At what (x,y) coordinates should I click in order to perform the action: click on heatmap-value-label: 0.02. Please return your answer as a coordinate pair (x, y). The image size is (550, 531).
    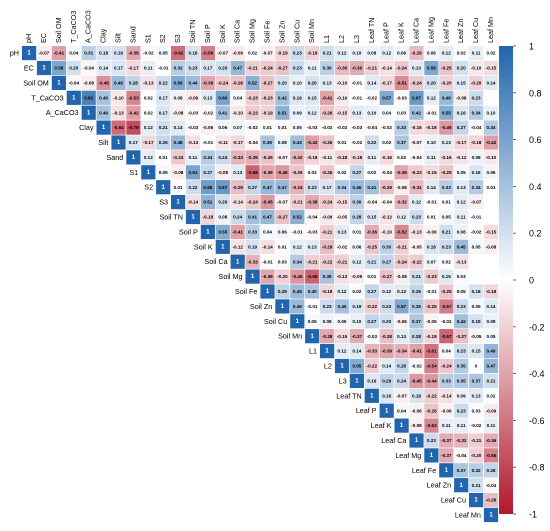
    Looking at the image, I should click on (491, 395).